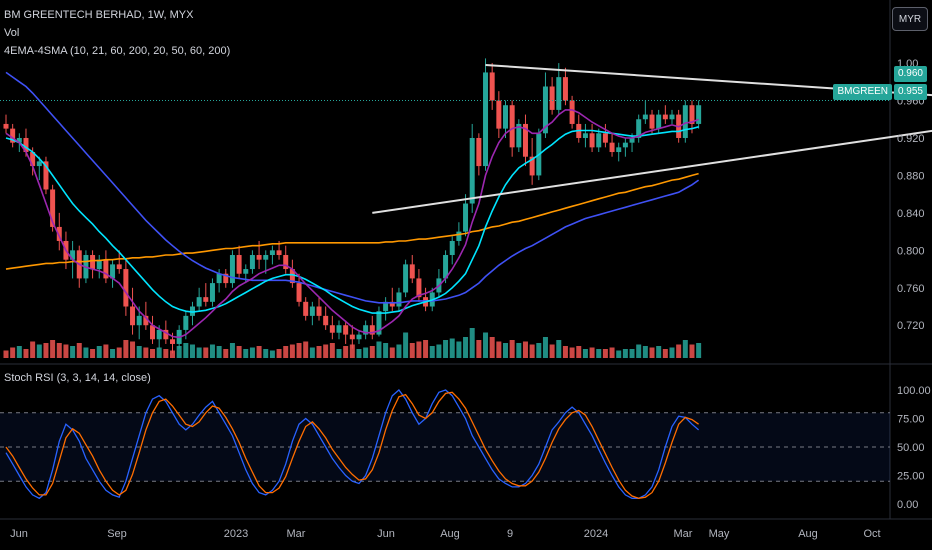 The width and height of the screenshot is (932, 550). Describe the element at coordinates (683, 534) in the screenshot. I see `time-tick-label: Mar` at that location.